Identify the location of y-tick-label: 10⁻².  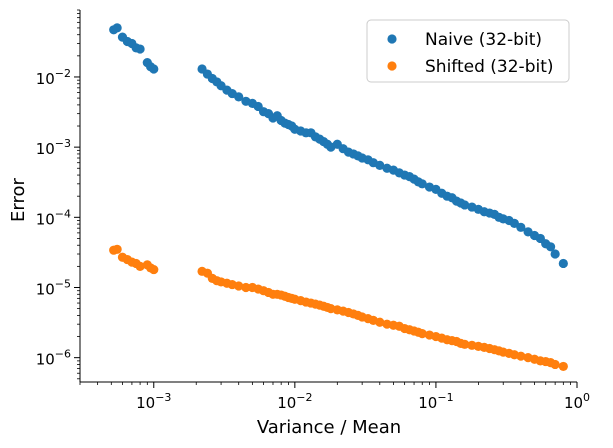
(53, 77).